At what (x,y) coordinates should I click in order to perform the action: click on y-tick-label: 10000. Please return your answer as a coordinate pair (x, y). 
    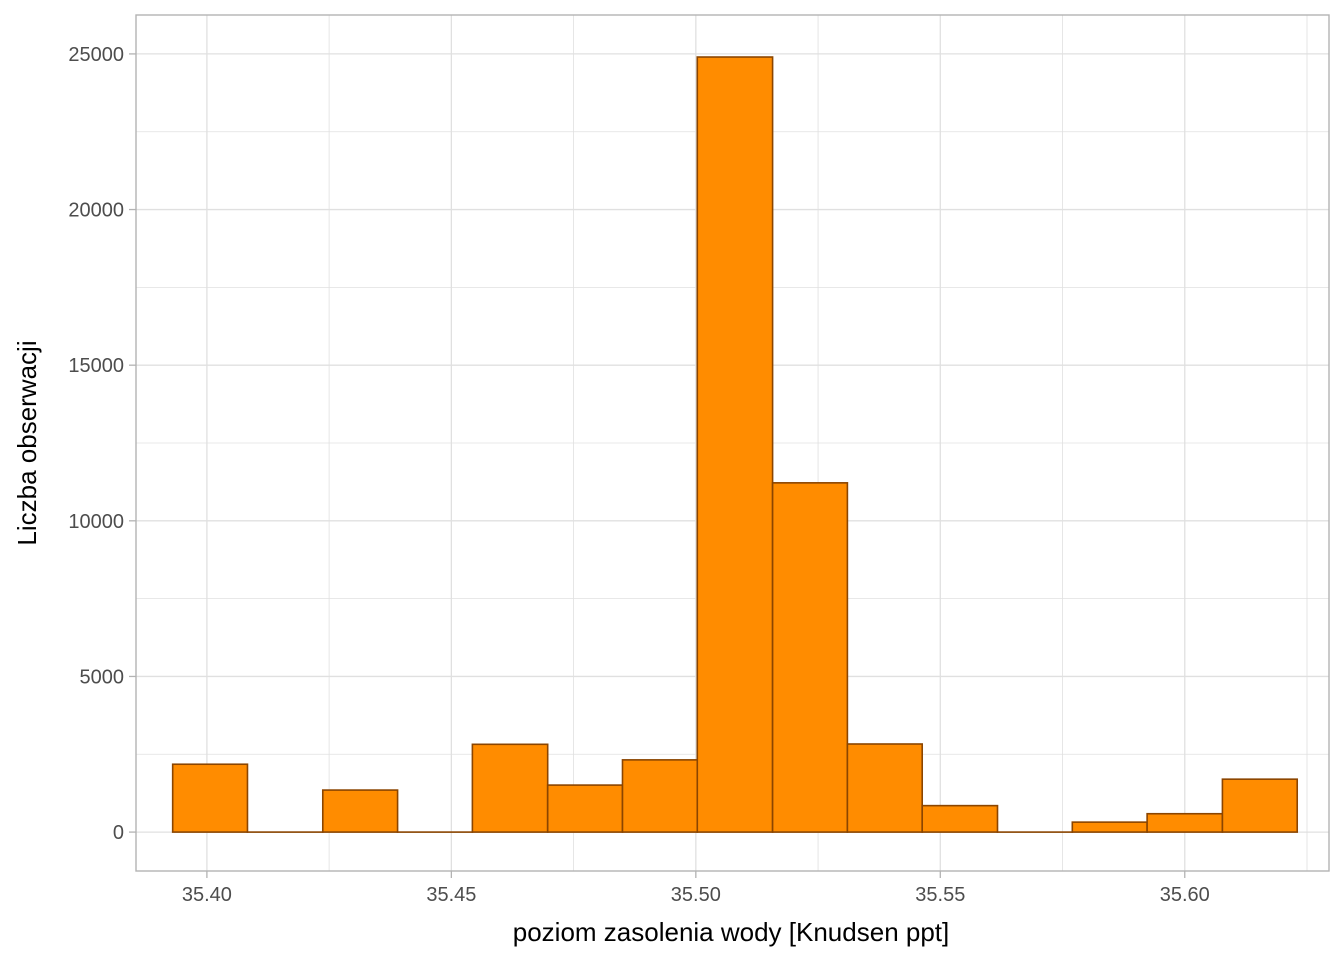
    Looking at the image, I should click on (96, 522).